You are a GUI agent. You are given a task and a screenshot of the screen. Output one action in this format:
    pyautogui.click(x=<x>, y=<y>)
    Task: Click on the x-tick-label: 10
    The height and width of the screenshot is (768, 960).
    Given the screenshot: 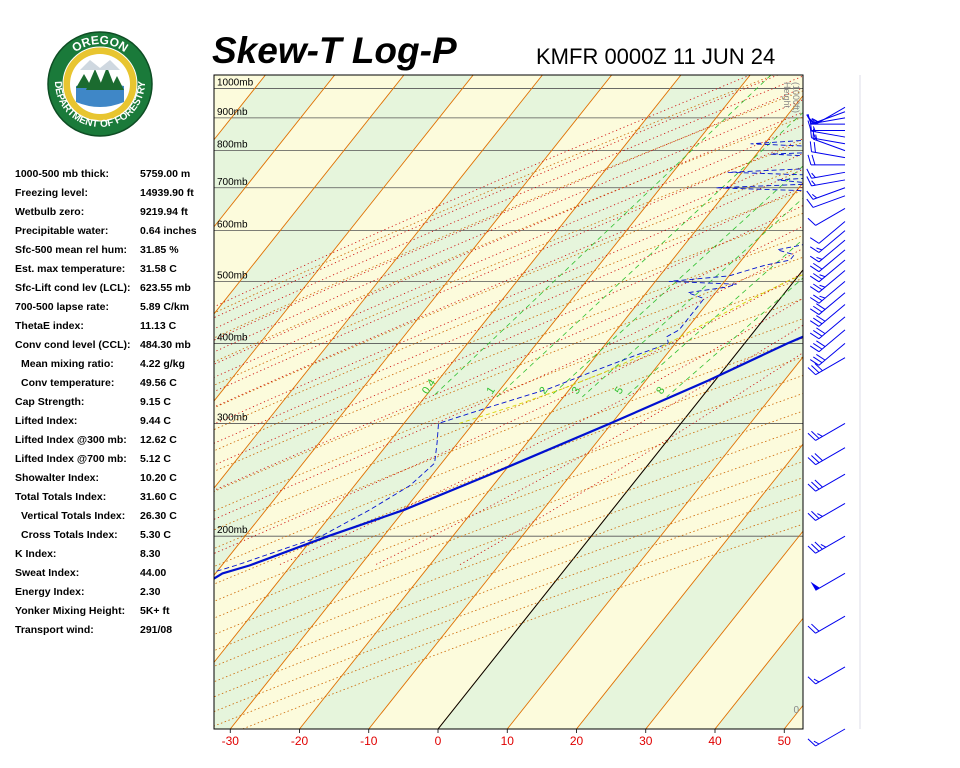 What is the action you would take?
    pyautogui.click(x=508, y=741)
    